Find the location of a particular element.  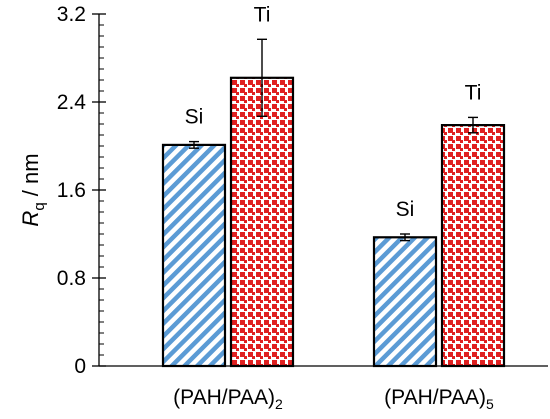

y-tick-label: 2.4 is located at coordinates (72, 102).